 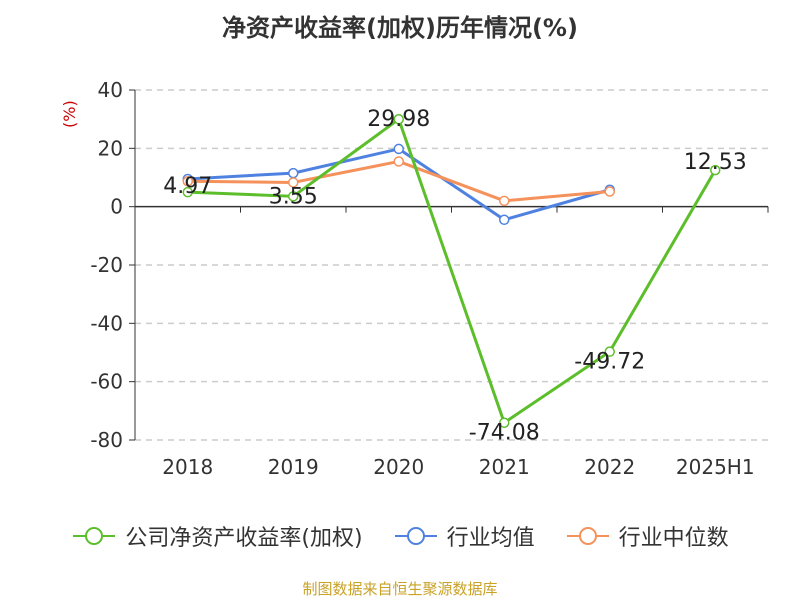 What do you see at coordinates (715, 162) in the screenshot?
I see `data-label: 12.53` at bounding box center [715, 162].